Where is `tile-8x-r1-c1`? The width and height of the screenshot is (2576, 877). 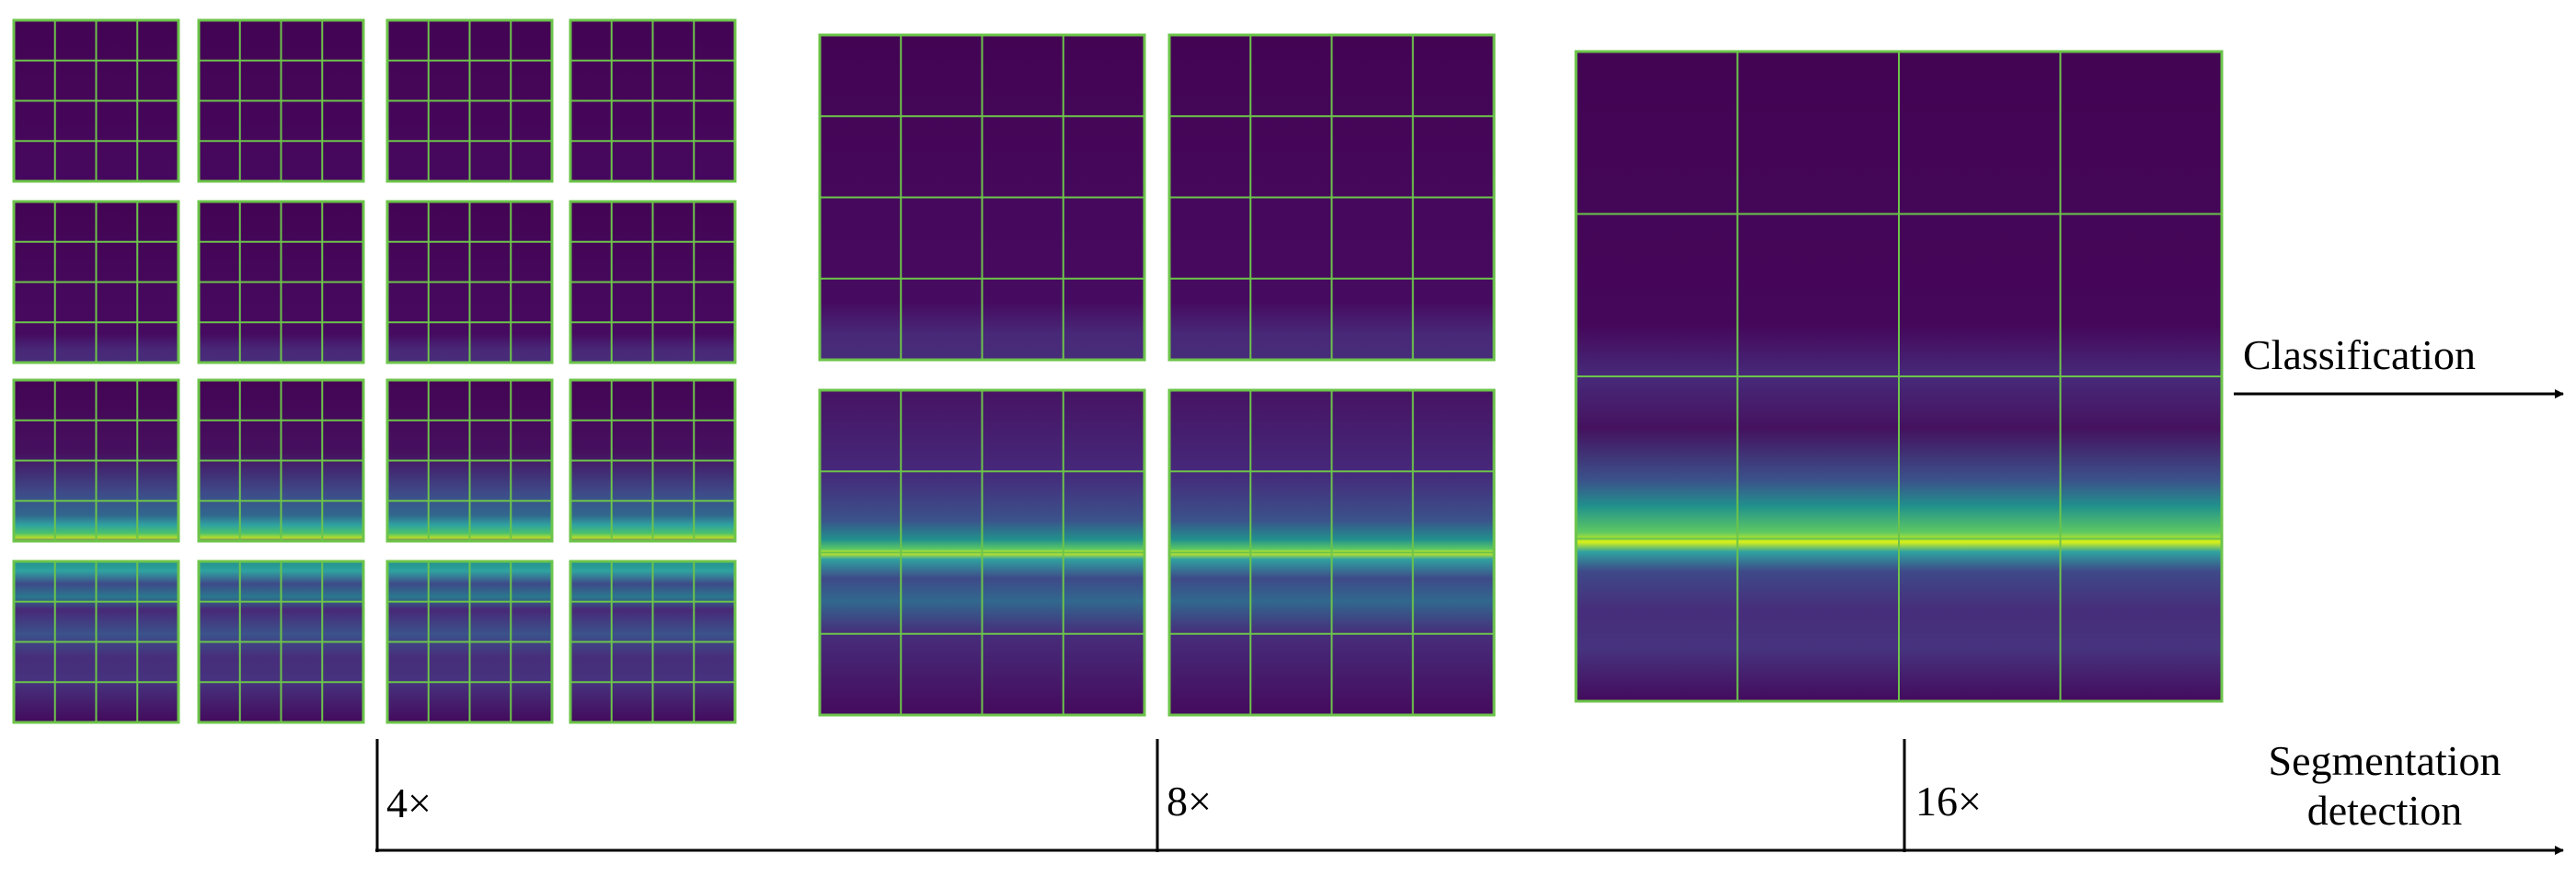 tile-8x-r1-c1 is located at coordinates (982, 197).